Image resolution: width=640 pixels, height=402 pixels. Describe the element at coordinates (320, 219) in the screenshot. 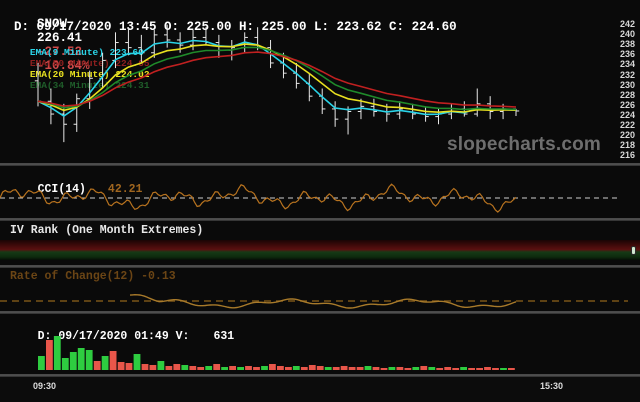

I see `panel-divider-ivrank` at that location.